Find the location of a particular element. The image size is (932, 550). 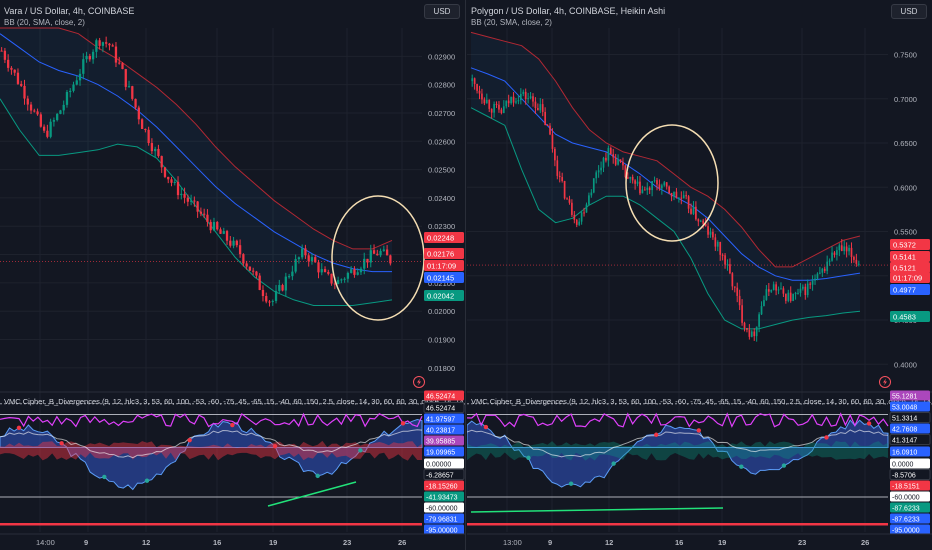

annotation-ellipse is located at coordinates (672, 183).